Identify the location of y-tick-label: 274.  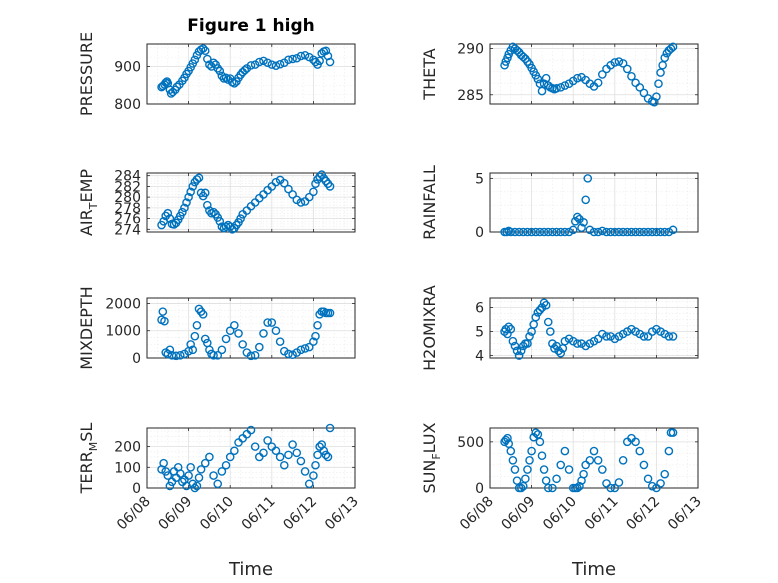
(127, 230).